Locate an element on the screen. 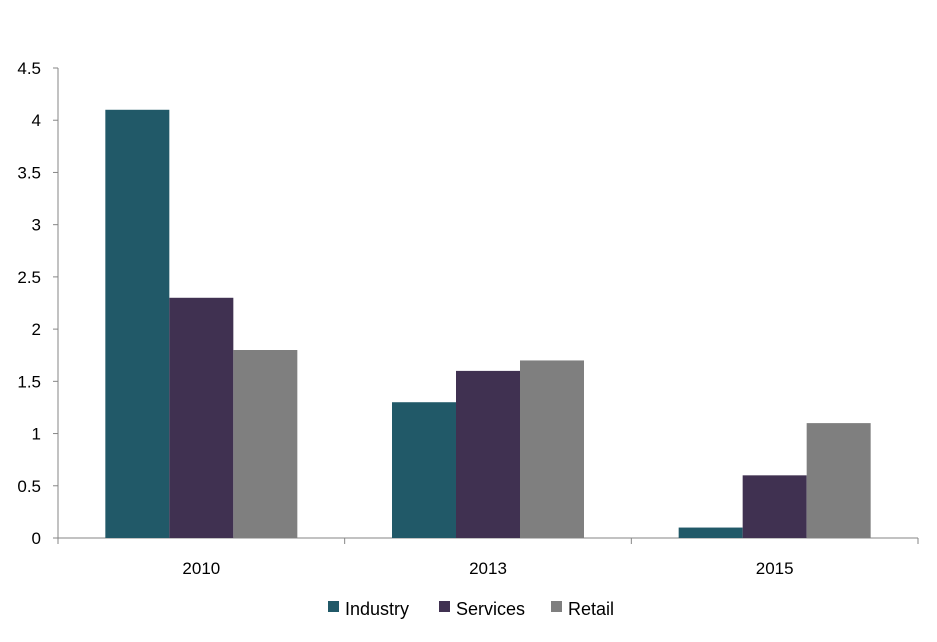 The height and width of the screenshot is (642, 937). bar-retail-2015 is located at coordinates (838, 480).